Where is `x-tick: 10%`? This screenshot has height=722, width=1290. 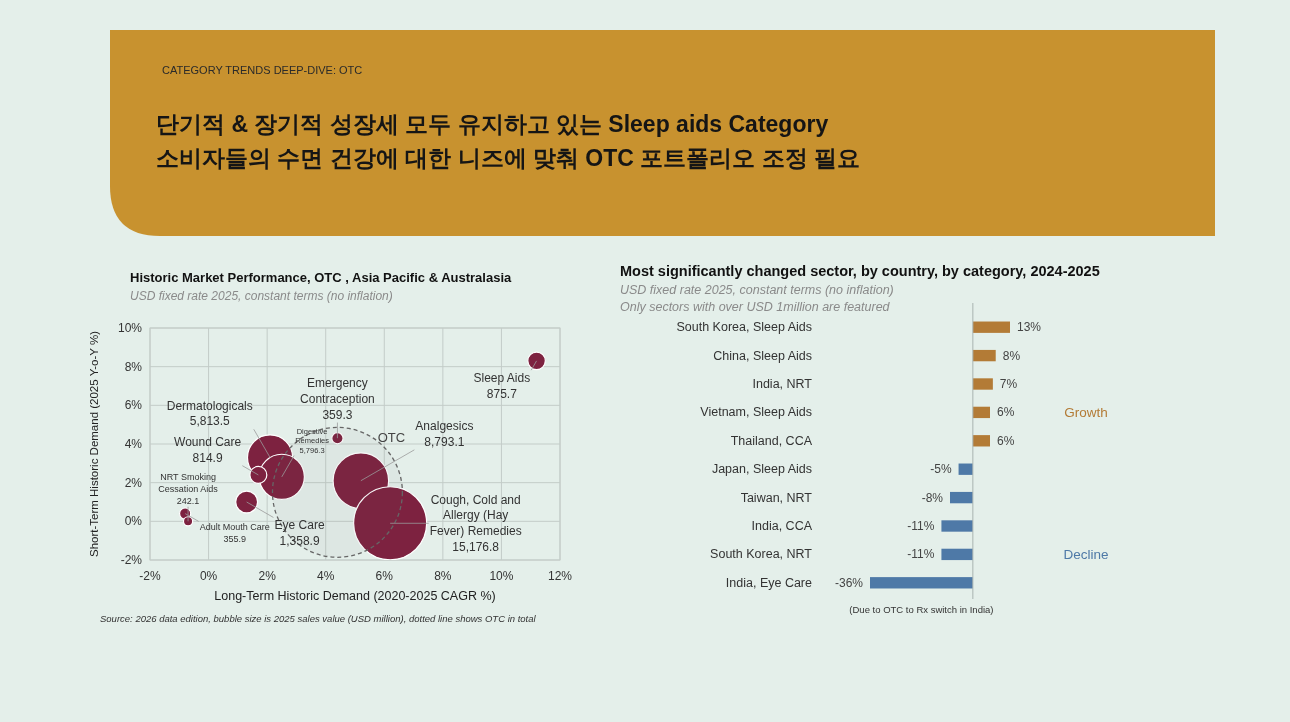 x-tick: 10% is located at coordinates (501, 576).